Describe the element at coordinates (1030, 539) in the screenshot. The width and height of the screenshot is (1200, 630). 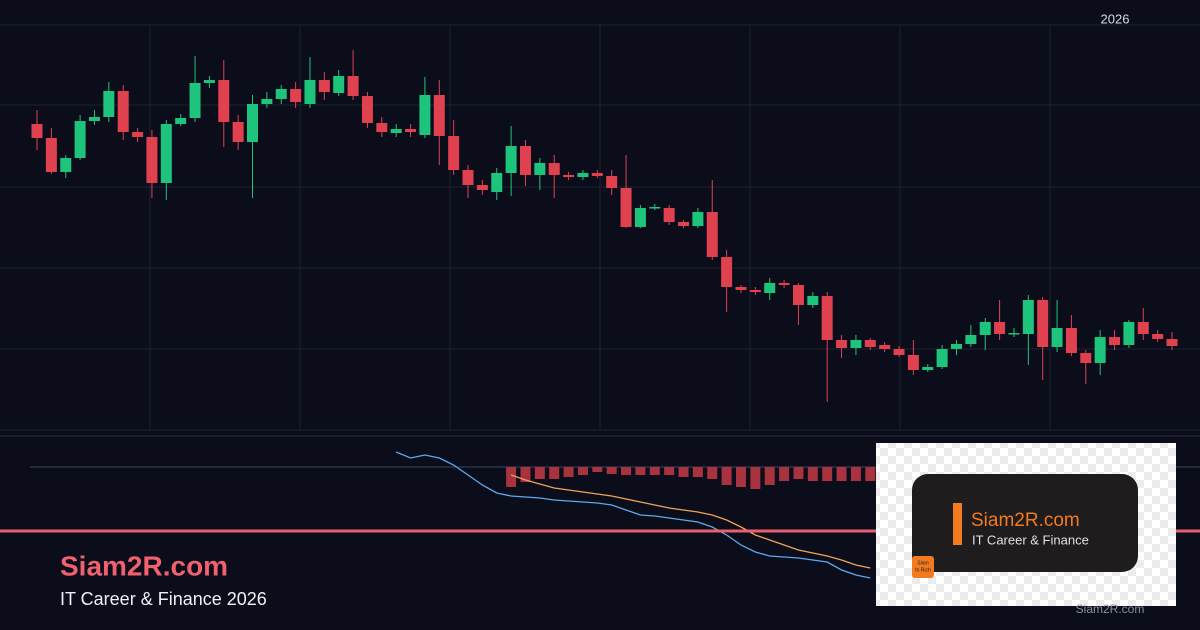
I see `logo-subtitle: IT Career & Finance` at that location.